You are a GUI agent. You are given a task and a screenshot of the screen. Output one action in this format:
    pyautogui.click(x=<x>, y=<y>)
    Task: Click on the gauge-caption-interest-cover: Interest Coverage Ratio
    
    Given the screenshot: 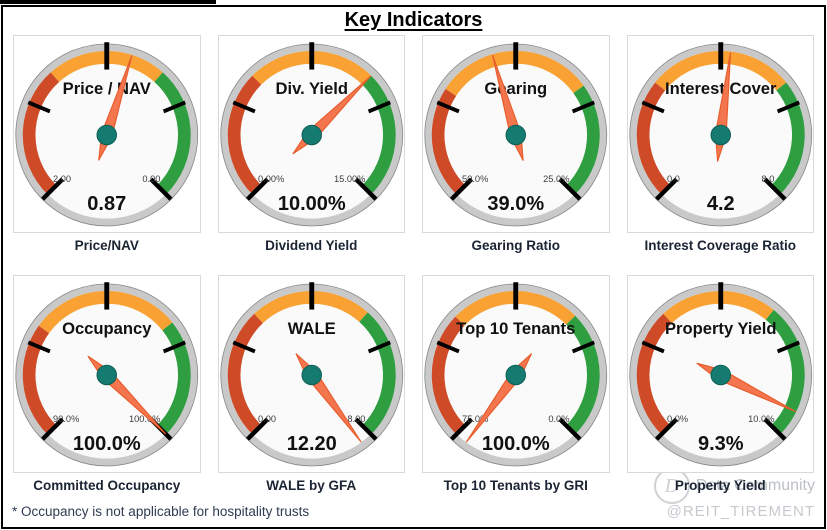 What is the action you would take?
    pyautogui.click(x=720, y=245)
    